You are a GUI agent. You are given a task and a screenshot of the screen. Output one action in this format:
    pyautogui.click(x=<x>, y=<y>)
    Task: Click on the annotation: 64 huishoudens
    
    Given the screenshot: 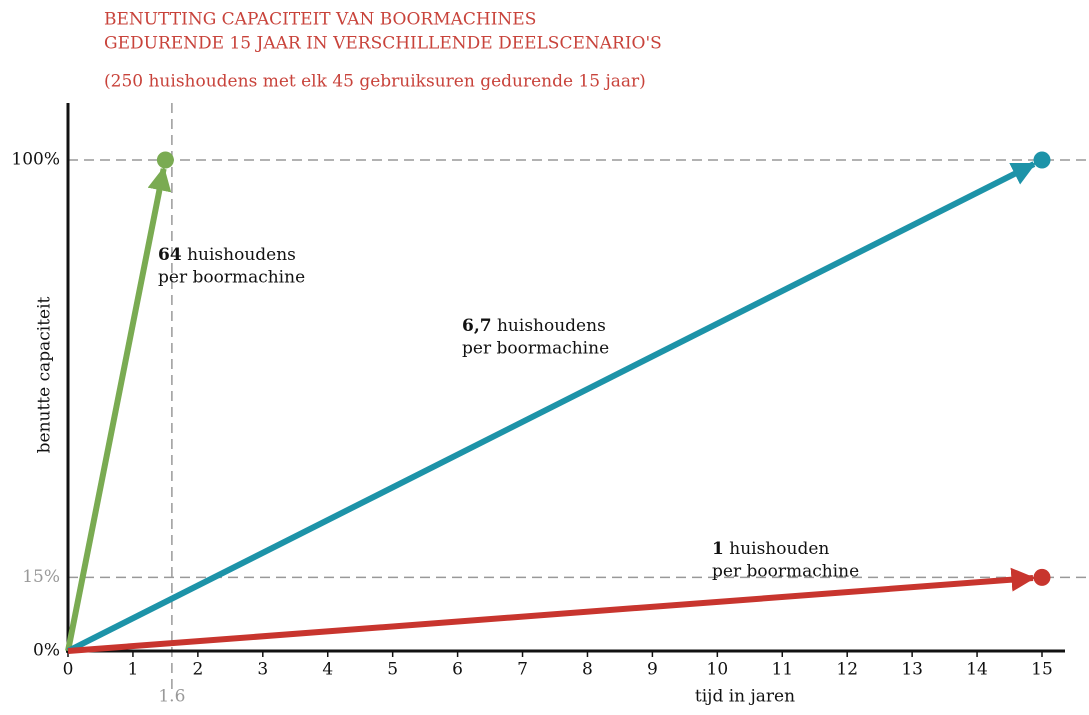 What is the action you would take?
    pyautogui.click(x=227, y=255)
    